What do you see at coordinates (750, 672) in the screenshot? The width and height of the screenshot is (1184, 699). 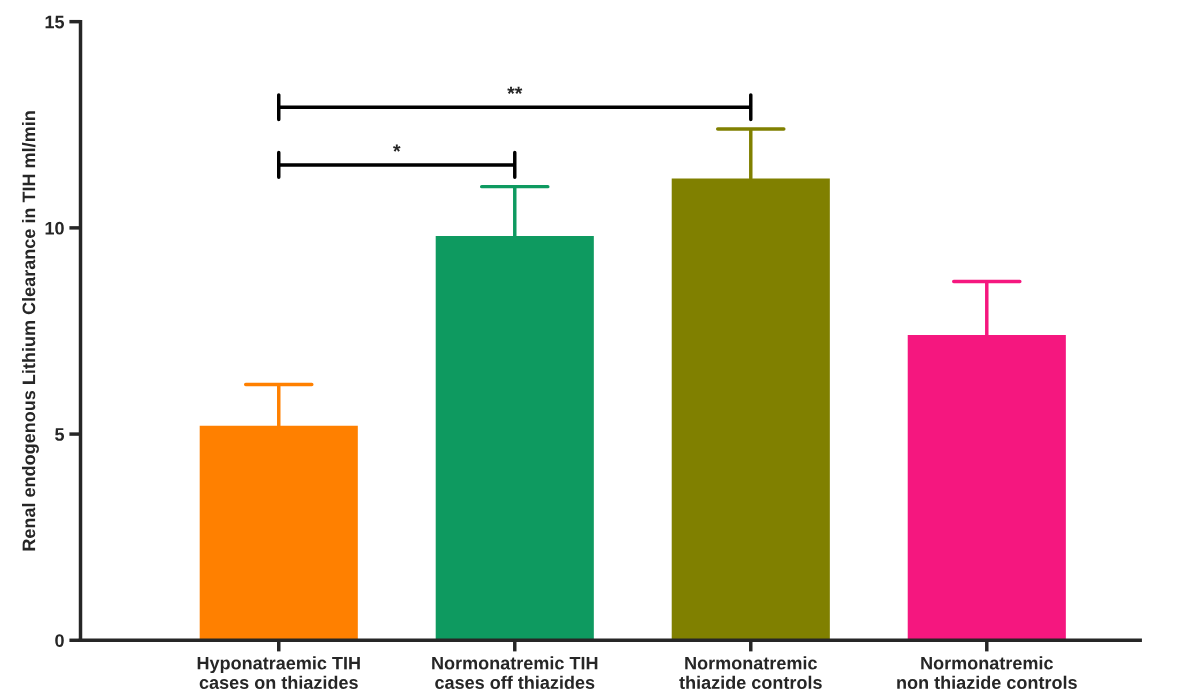 I see `x-tick-label: Normonatremic thiazide controls` at bounding box center [750, 672].